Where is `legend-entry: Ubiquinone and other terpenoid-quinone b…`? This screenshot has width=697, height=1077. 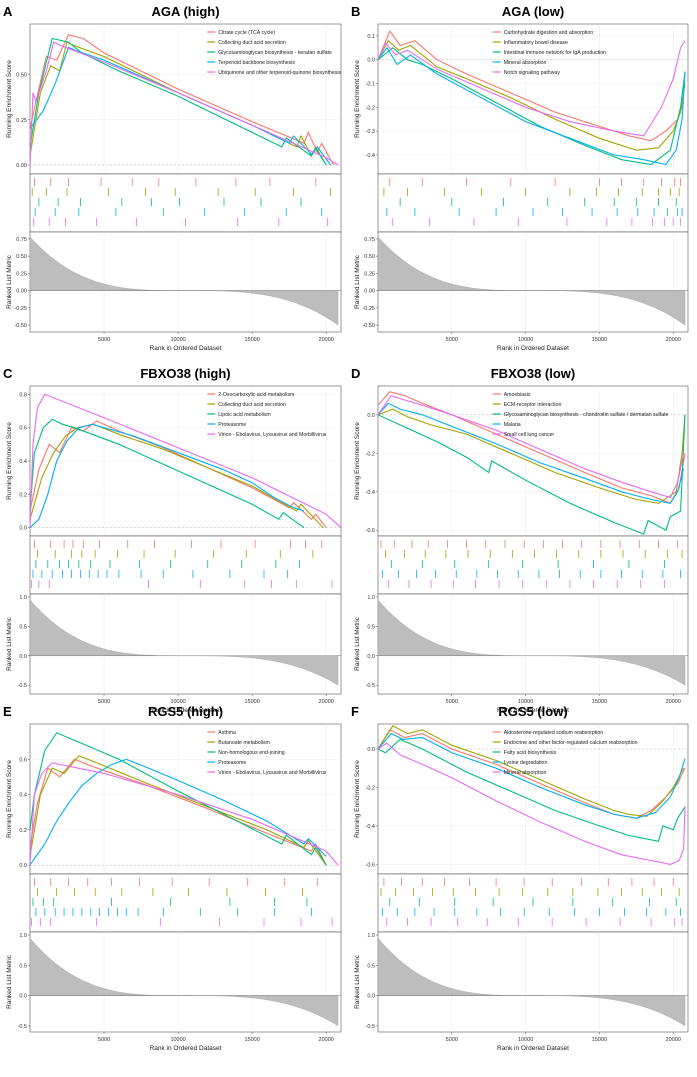
legend-entry: Ubiquinone and other terpenoid-quinone b… is located at coordinates (279, 73).